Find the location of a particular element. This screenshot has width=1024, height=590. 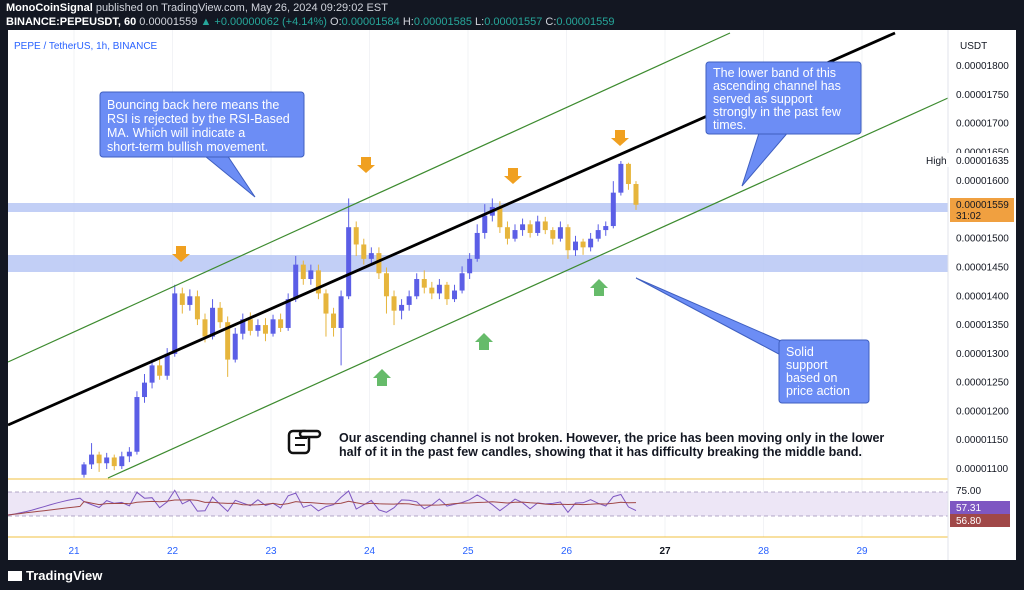

high-tag-value: 0.00001635 is located at coordinates (982, 161).